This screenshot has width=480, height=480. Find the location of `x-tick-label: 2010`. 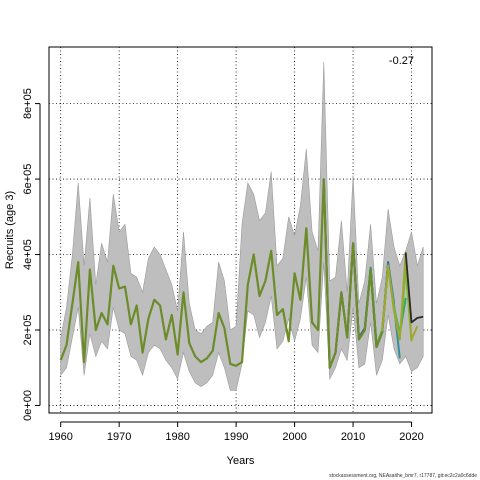

x-tick-label: 2010 is located at coordinates (353, 437).